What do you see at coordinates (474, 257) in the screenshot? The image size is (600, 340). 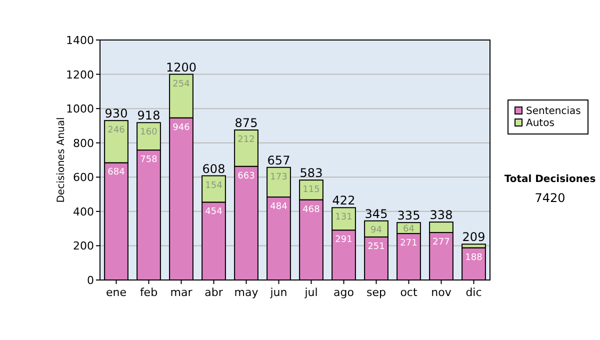 I see `data-label: 188` at bounding box center [474, 257].